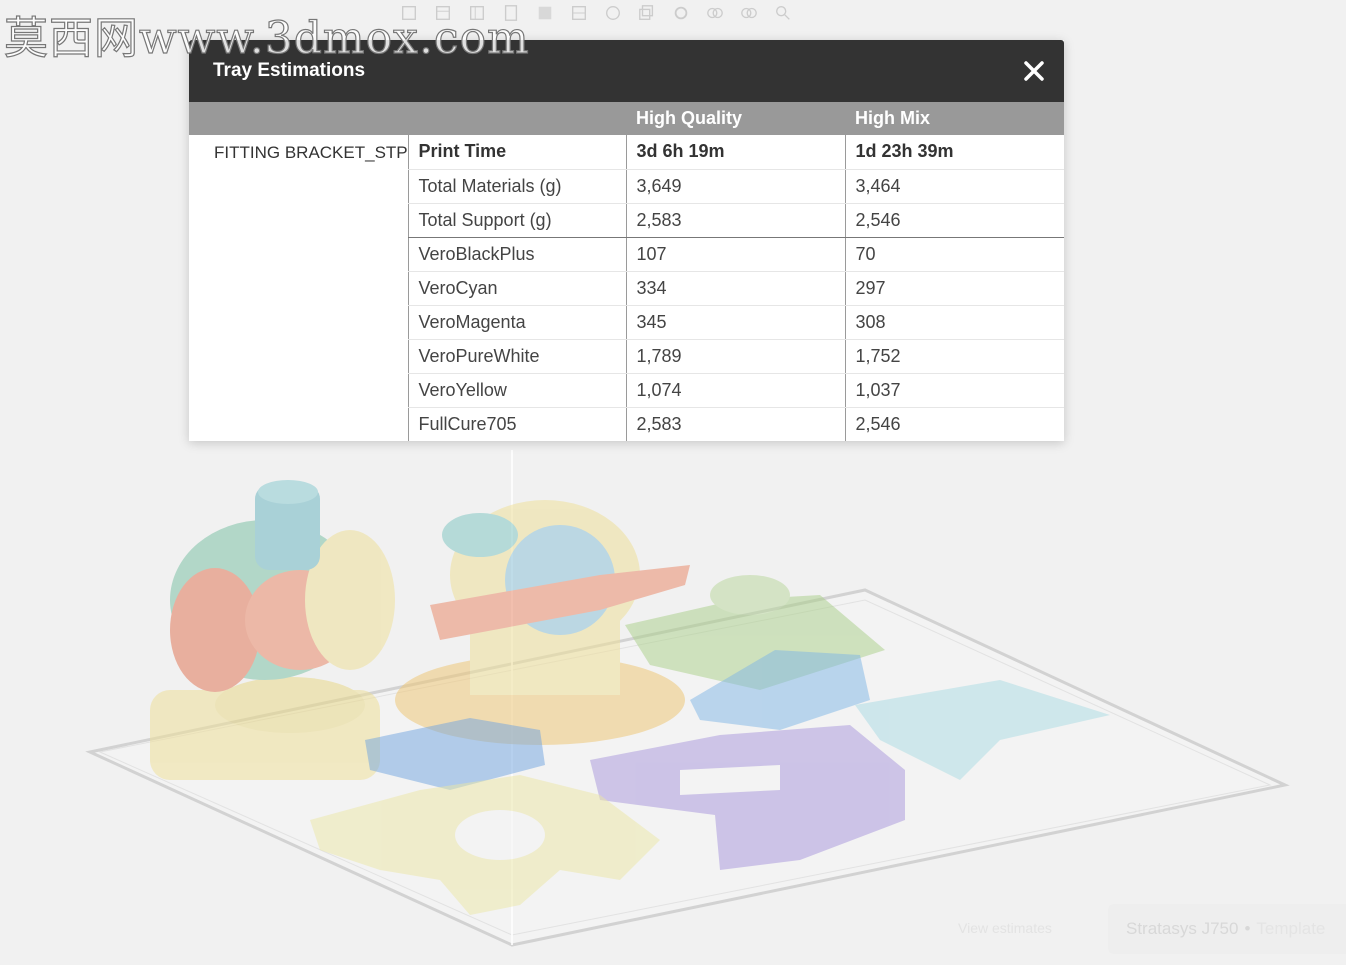  Describe the element at coordinates (954, 118) in the screenshot. I see `column-header-high-mix: High Mix` at that location.